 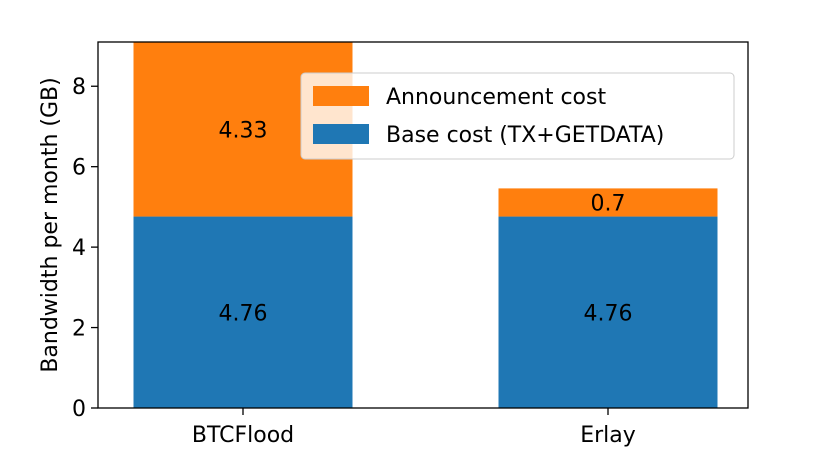 I want to click on legend: Announcement cost Base cost (TX+GETDATA), so click(x=517, y=116).